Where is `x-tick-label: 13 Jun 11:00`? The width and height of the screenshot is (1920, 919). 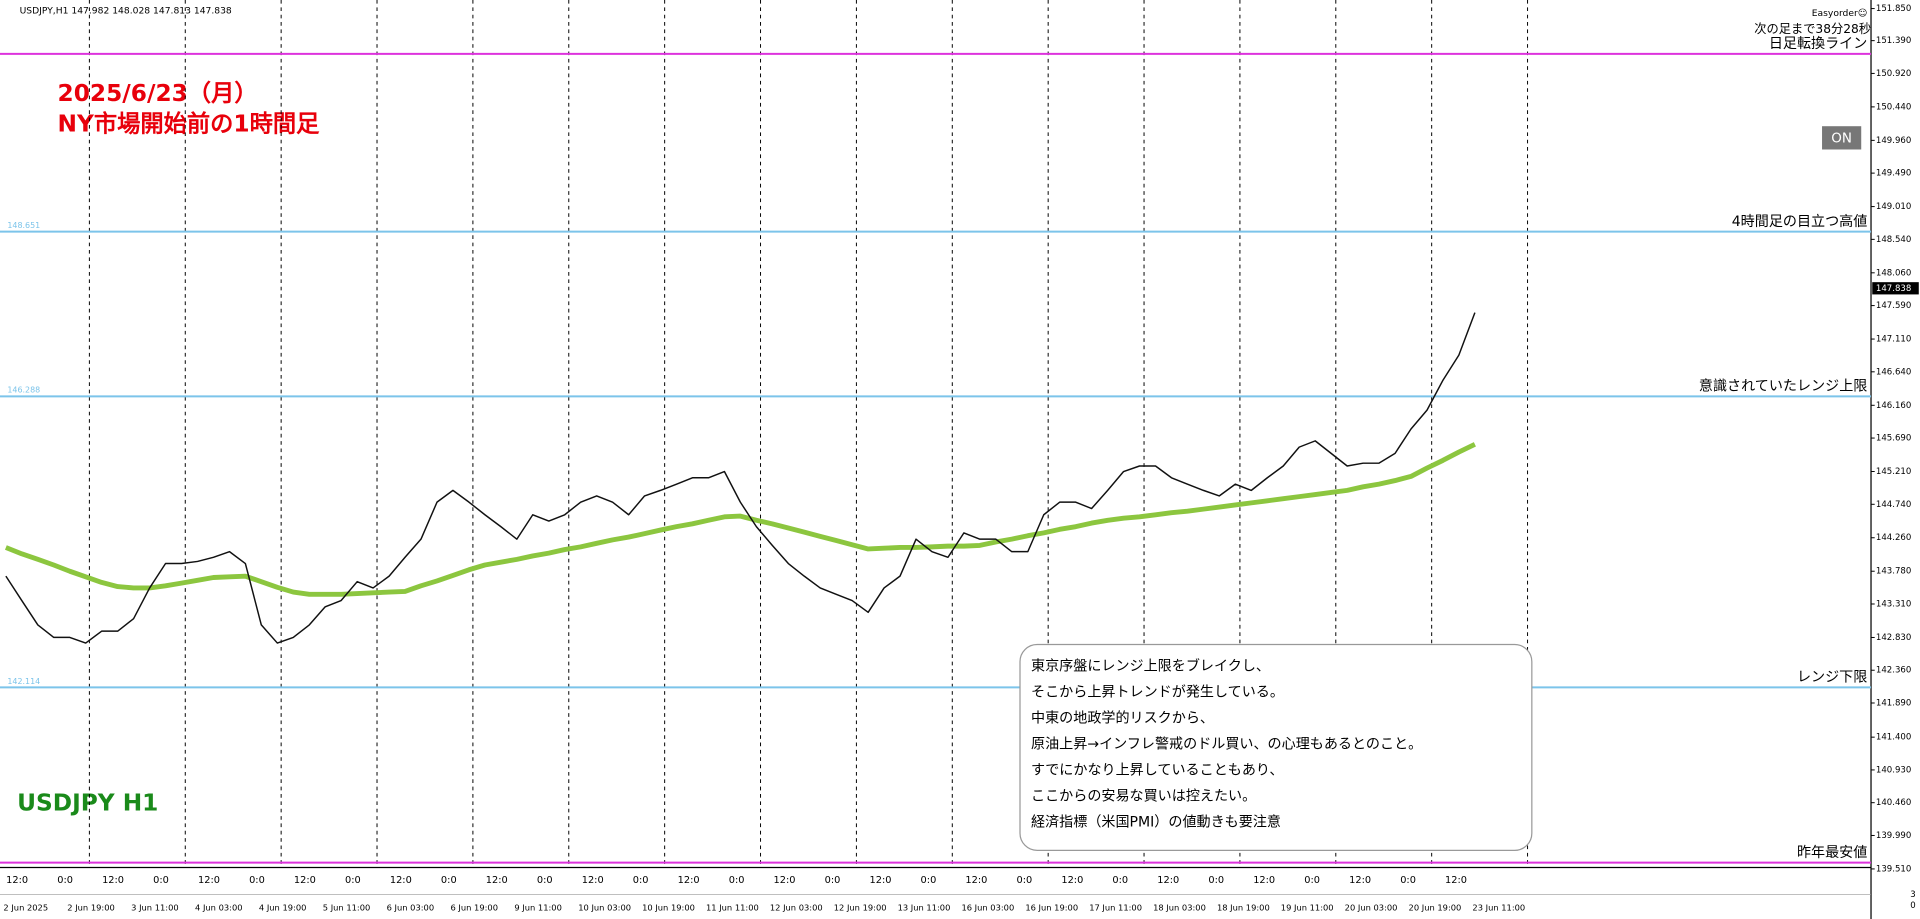 x-tick-label: 13 Jun 11:00 is located at coordinates (924, 907).